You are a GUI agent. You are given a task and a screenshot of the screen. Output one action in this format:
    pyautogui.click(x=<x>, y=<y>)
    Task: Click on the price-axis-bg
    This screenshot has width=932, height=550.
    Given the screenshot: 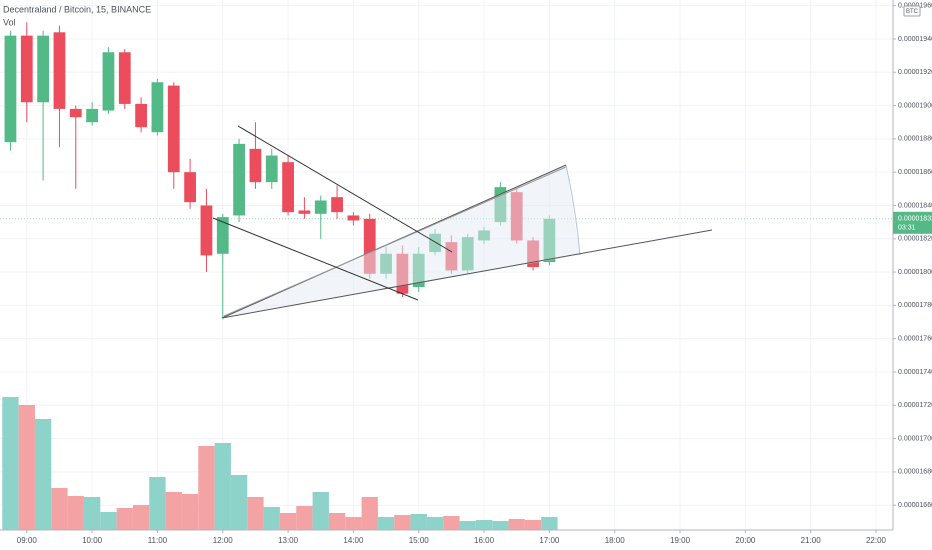 What is the action you would take?
    pyautogui.click(x=912, y=275)
    